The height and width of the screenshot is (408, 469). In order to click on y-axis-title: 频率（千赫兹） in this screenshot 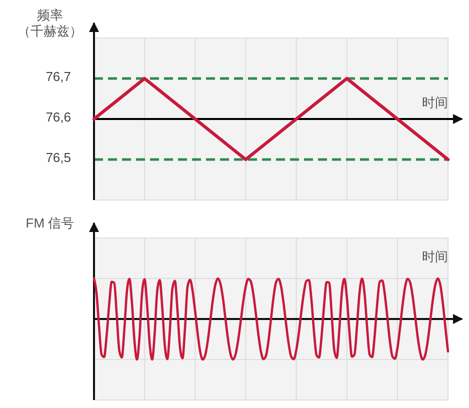, I will do `click(50, 23)`.